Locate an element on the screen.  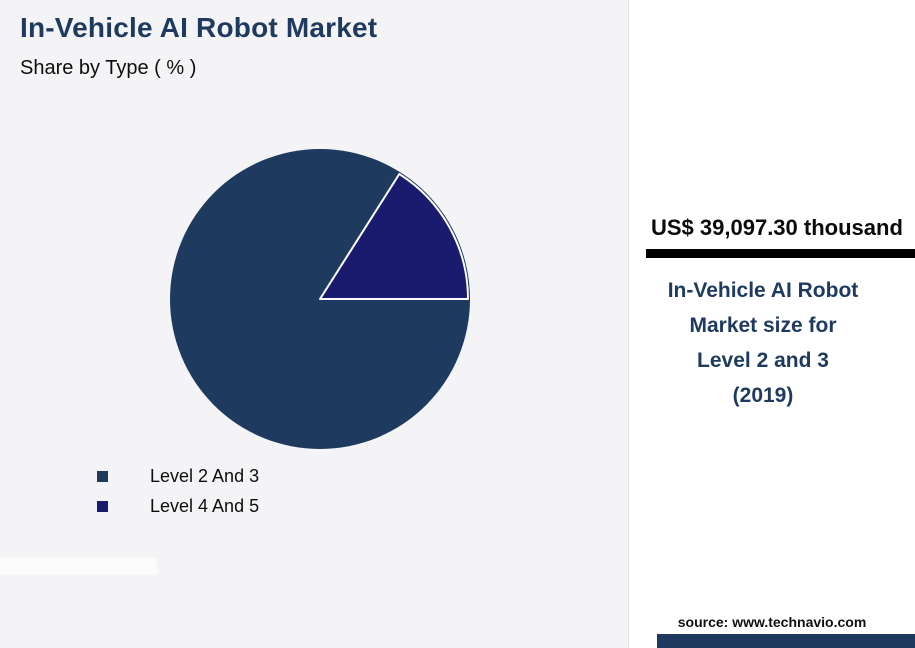
source-attribution: source: www.technavio.com is located at coordinates (772, 622).